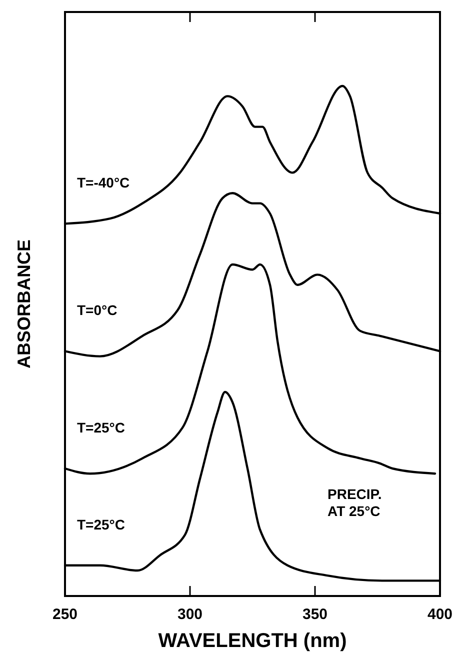 The width and height of the screenshot is (460, 657). I want to click on series-label: T=-40°C, so click(103, 182).